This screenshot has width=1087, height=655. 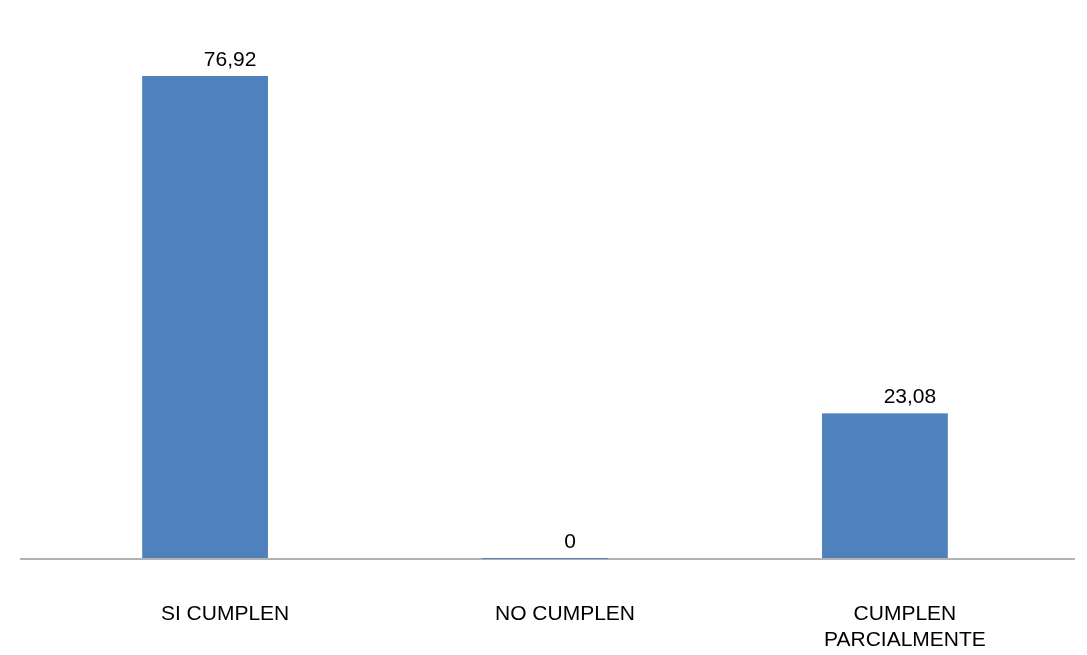 What do you see at coordinates (230, 58) in the screenshot?
I see `data-label: 76,92` at bounding box center [230, 58].